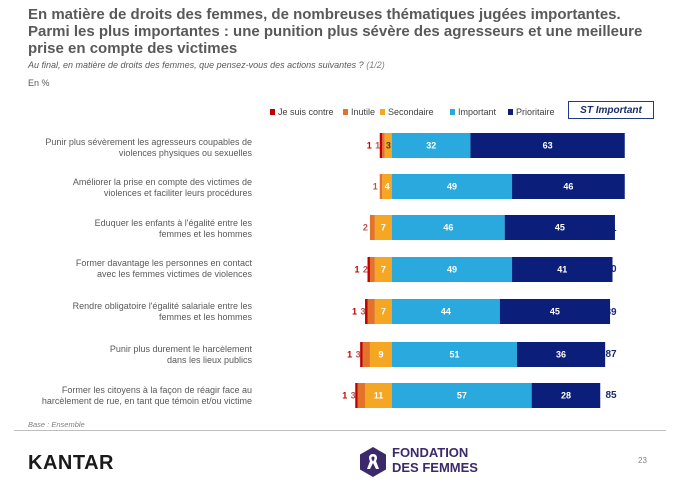 Image resolution: width=680 pixels, height=485 pixels. Describe the element at coordinates (56, 424) in the screenshot. I see `base-note: Base : Ensemble` at that location.